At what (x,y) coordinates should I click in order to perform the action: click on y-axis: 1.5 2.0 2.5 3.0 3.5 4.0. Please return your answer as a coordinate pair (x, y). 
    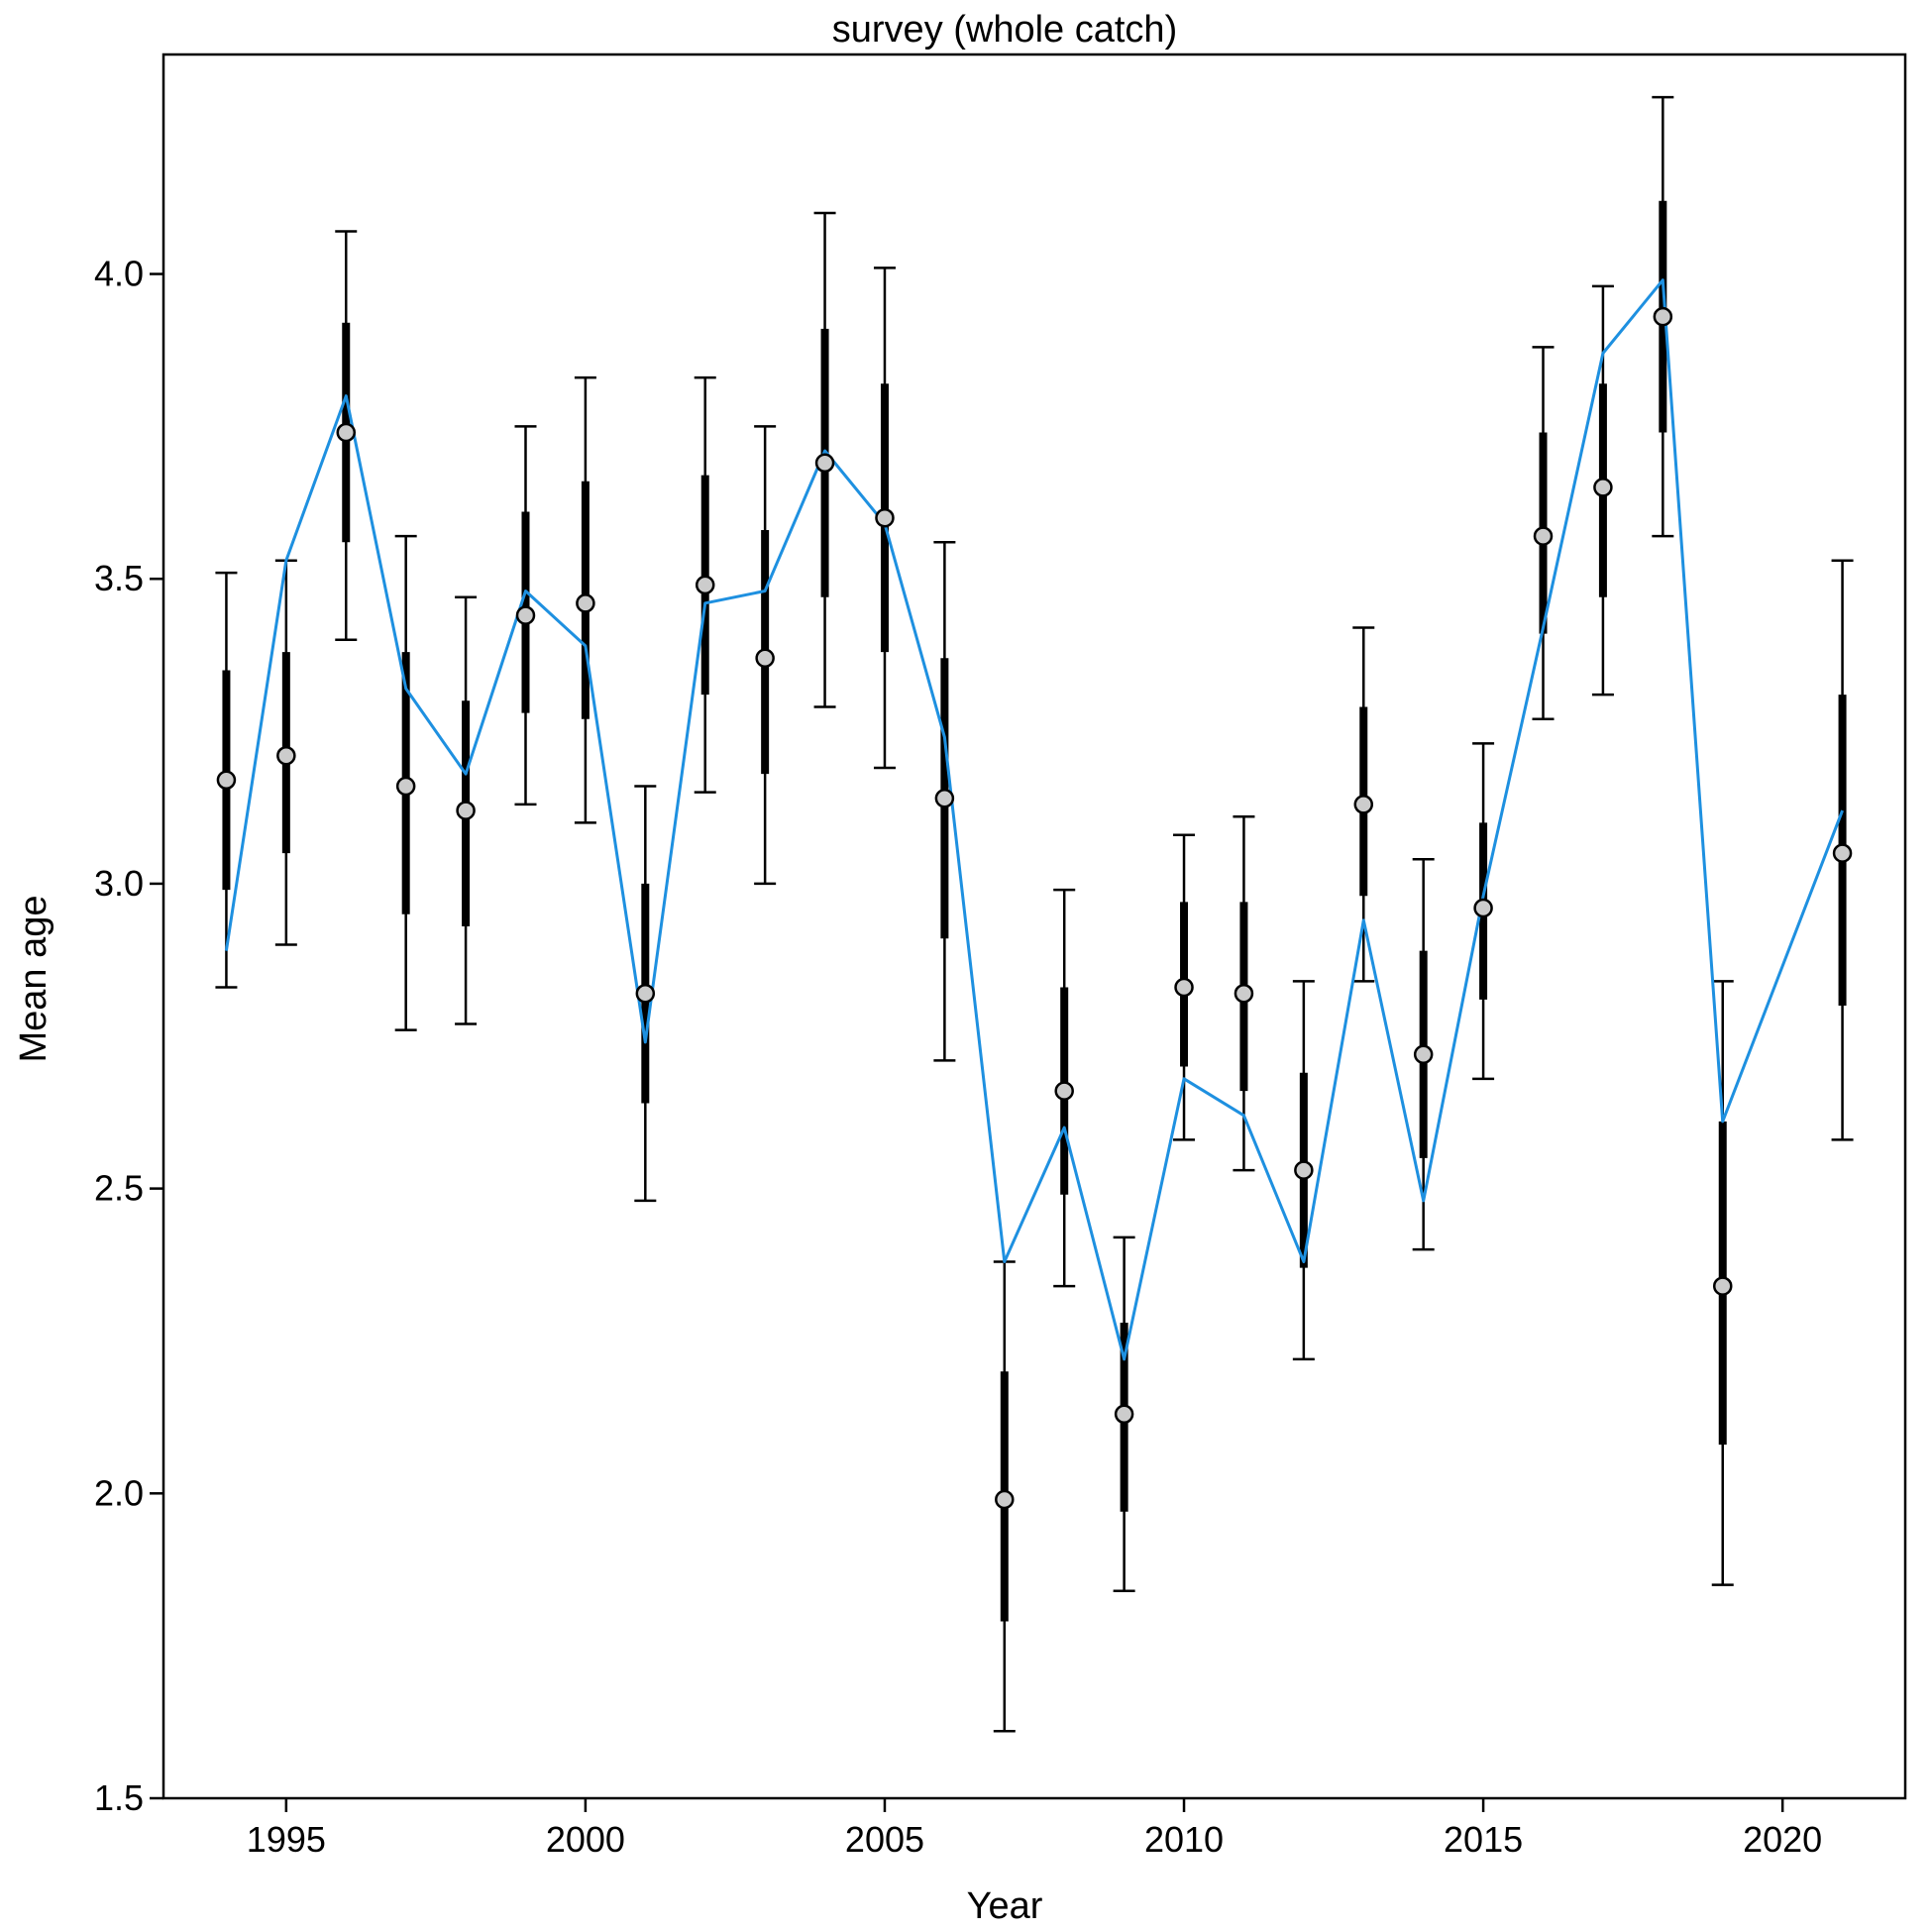
    Looking at the image, I should click on (128, 1036).